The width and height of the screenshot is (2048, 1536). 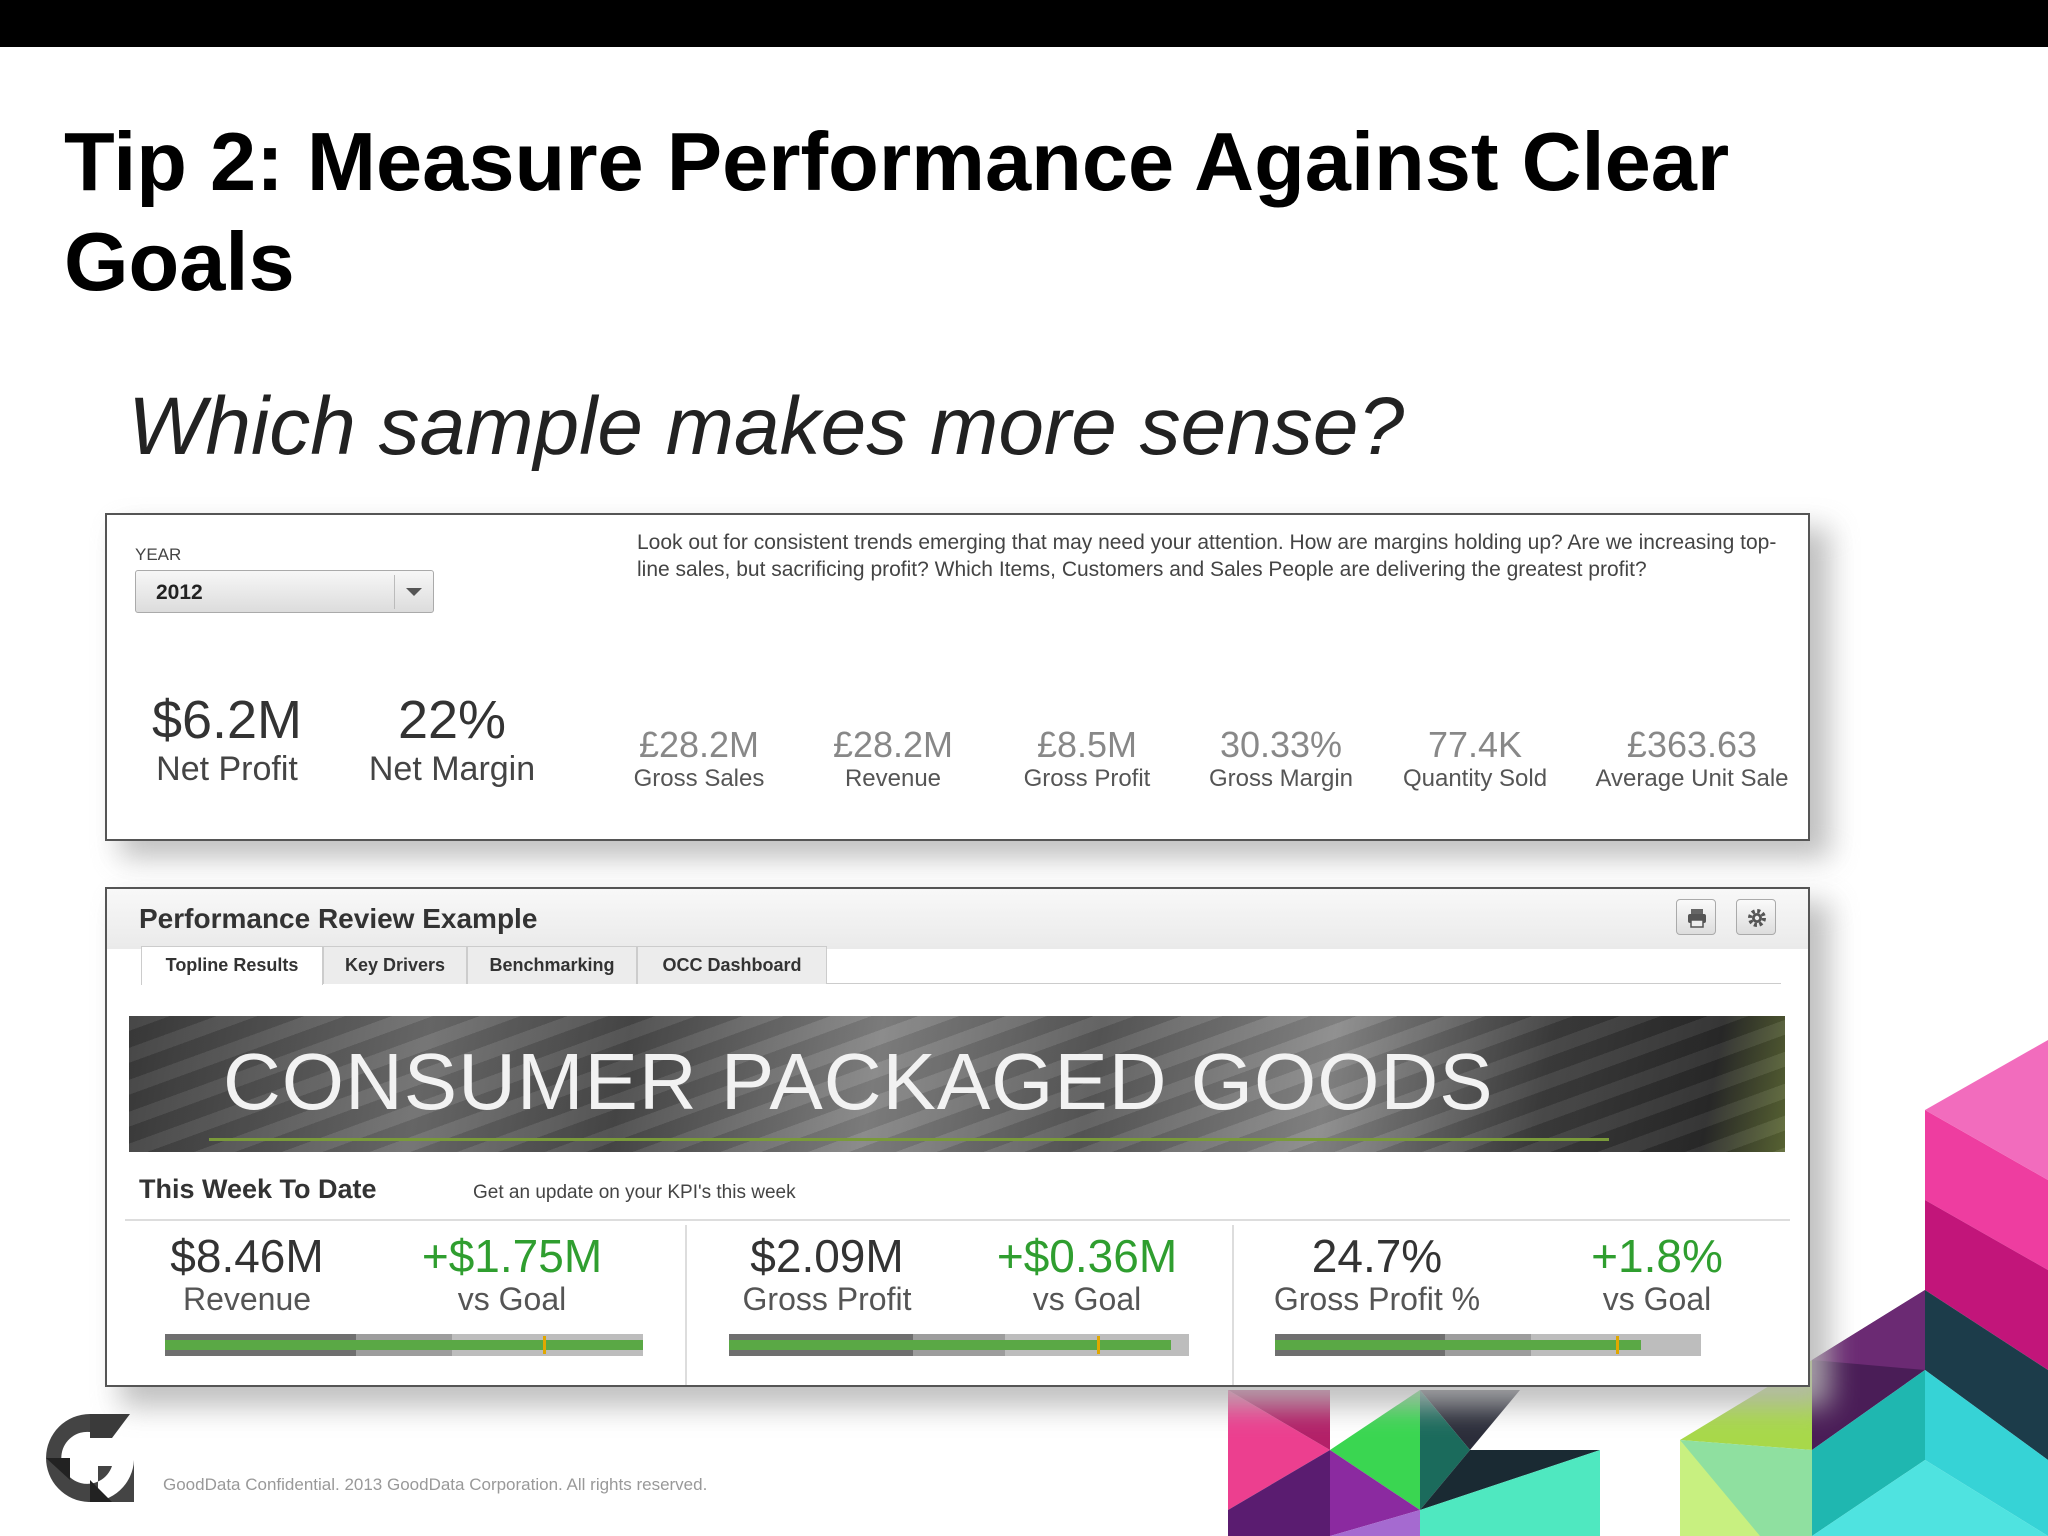 I want to click on year-label: YEAR, so click(x=158, y=554).